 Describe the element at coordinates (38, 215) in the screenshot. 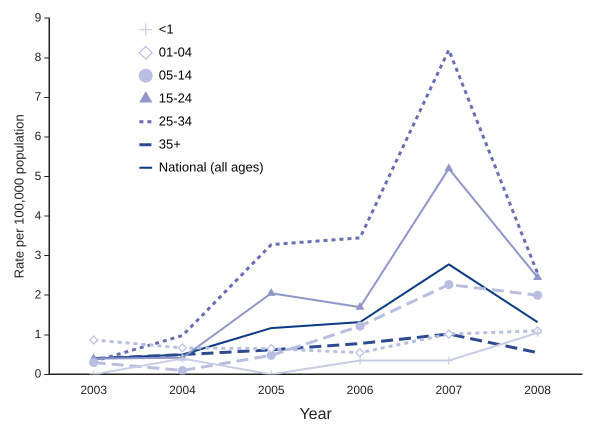

I see `y-tick-label: 4` at that location.